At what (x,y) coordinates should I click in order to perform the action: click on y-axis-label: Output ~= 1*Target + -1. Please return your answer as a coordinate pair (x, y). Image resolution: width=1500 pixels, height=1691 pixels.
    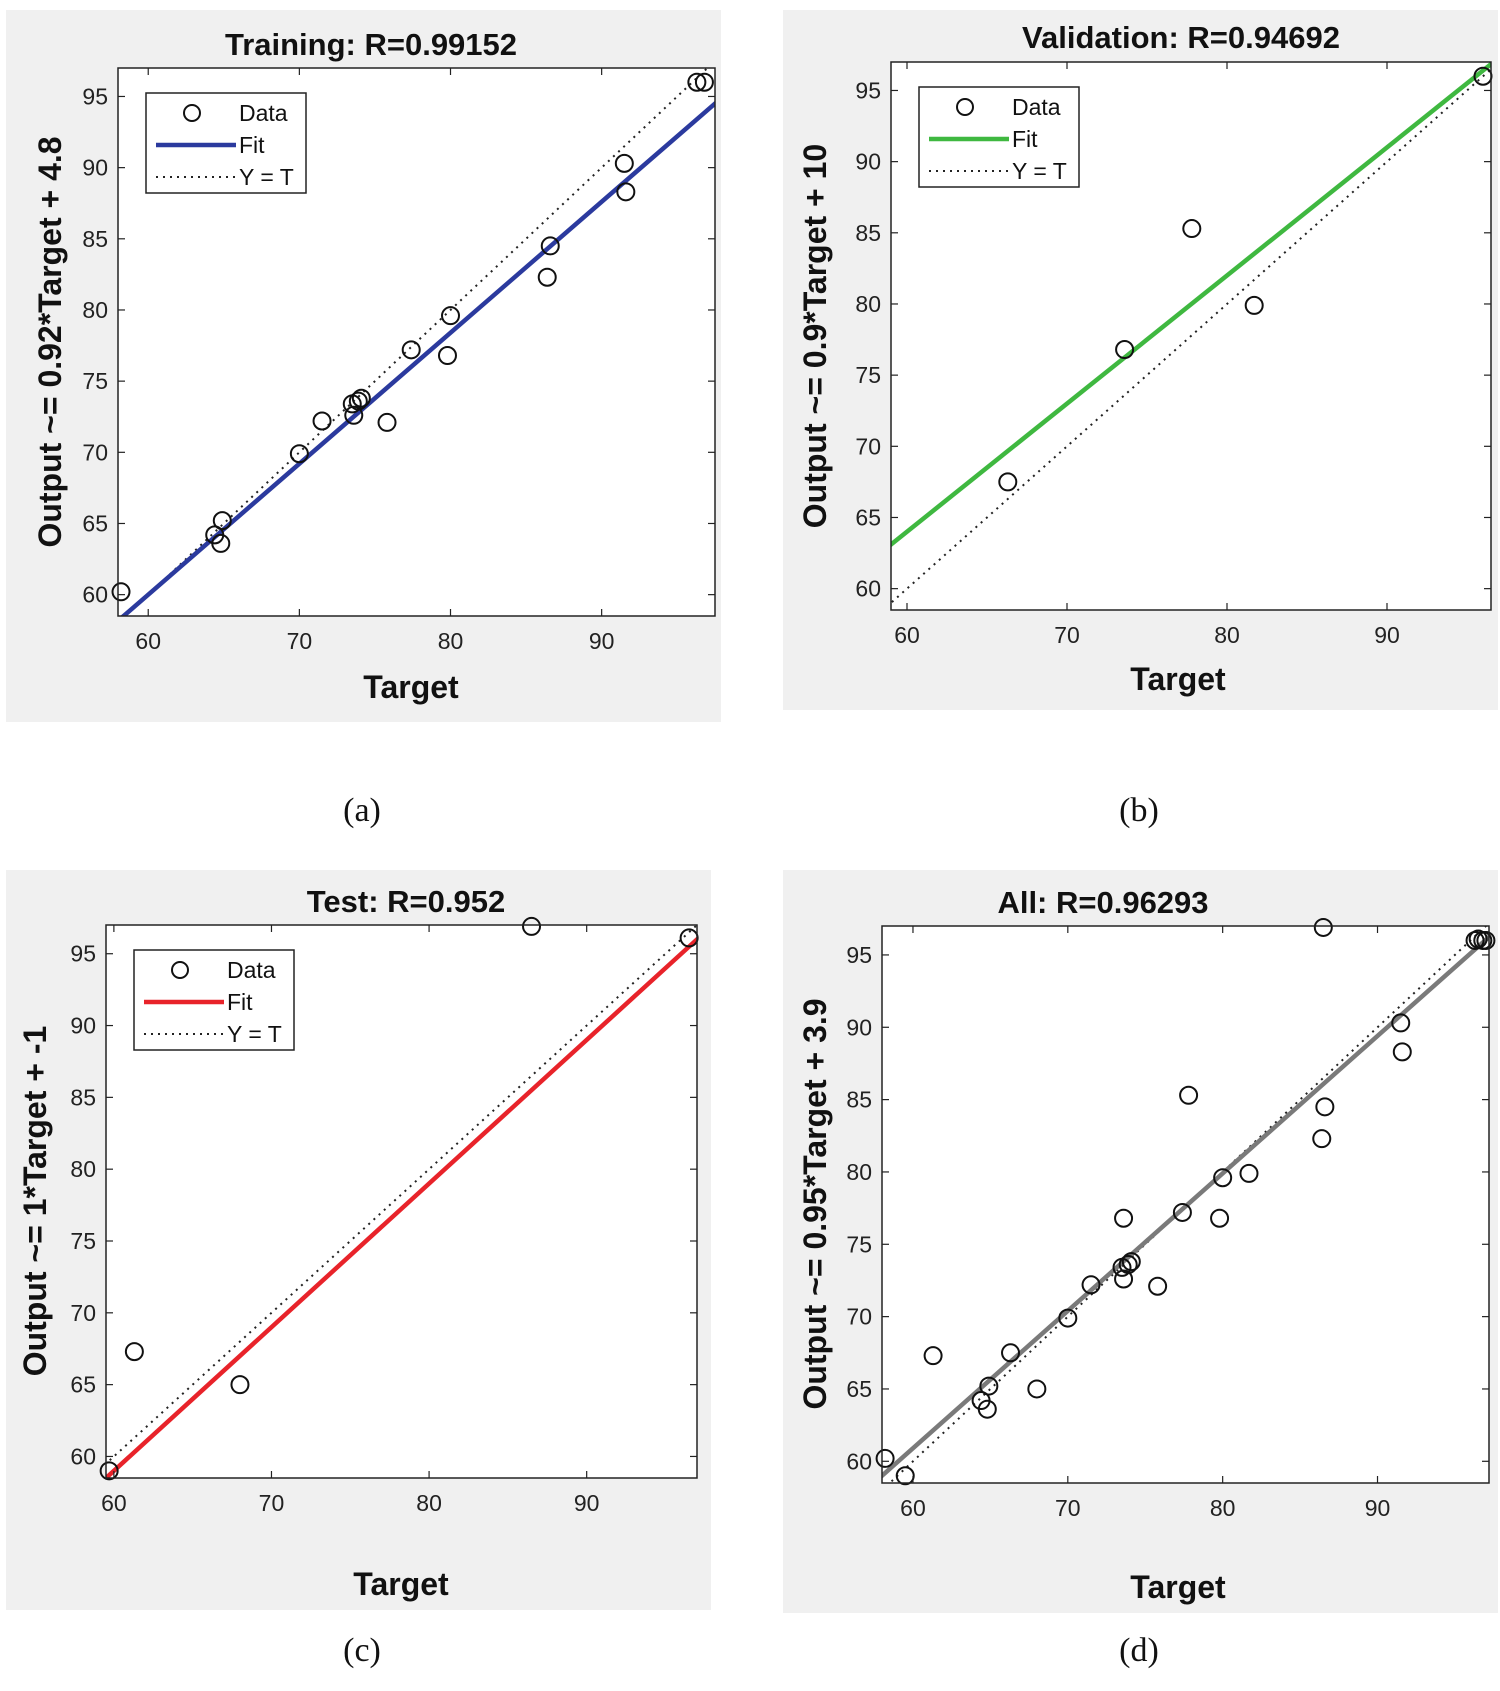
    Looking at the image, I should click on (35, 1201).